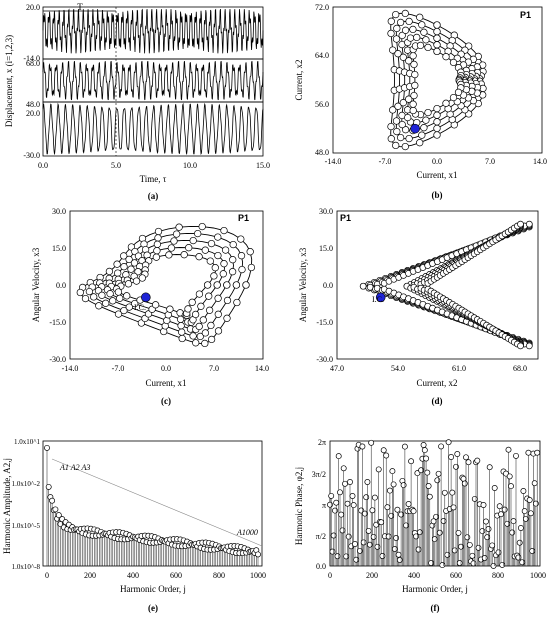 The image size is (550, 622). I want to click on e-xtick-0: 0, so click(47, 575).